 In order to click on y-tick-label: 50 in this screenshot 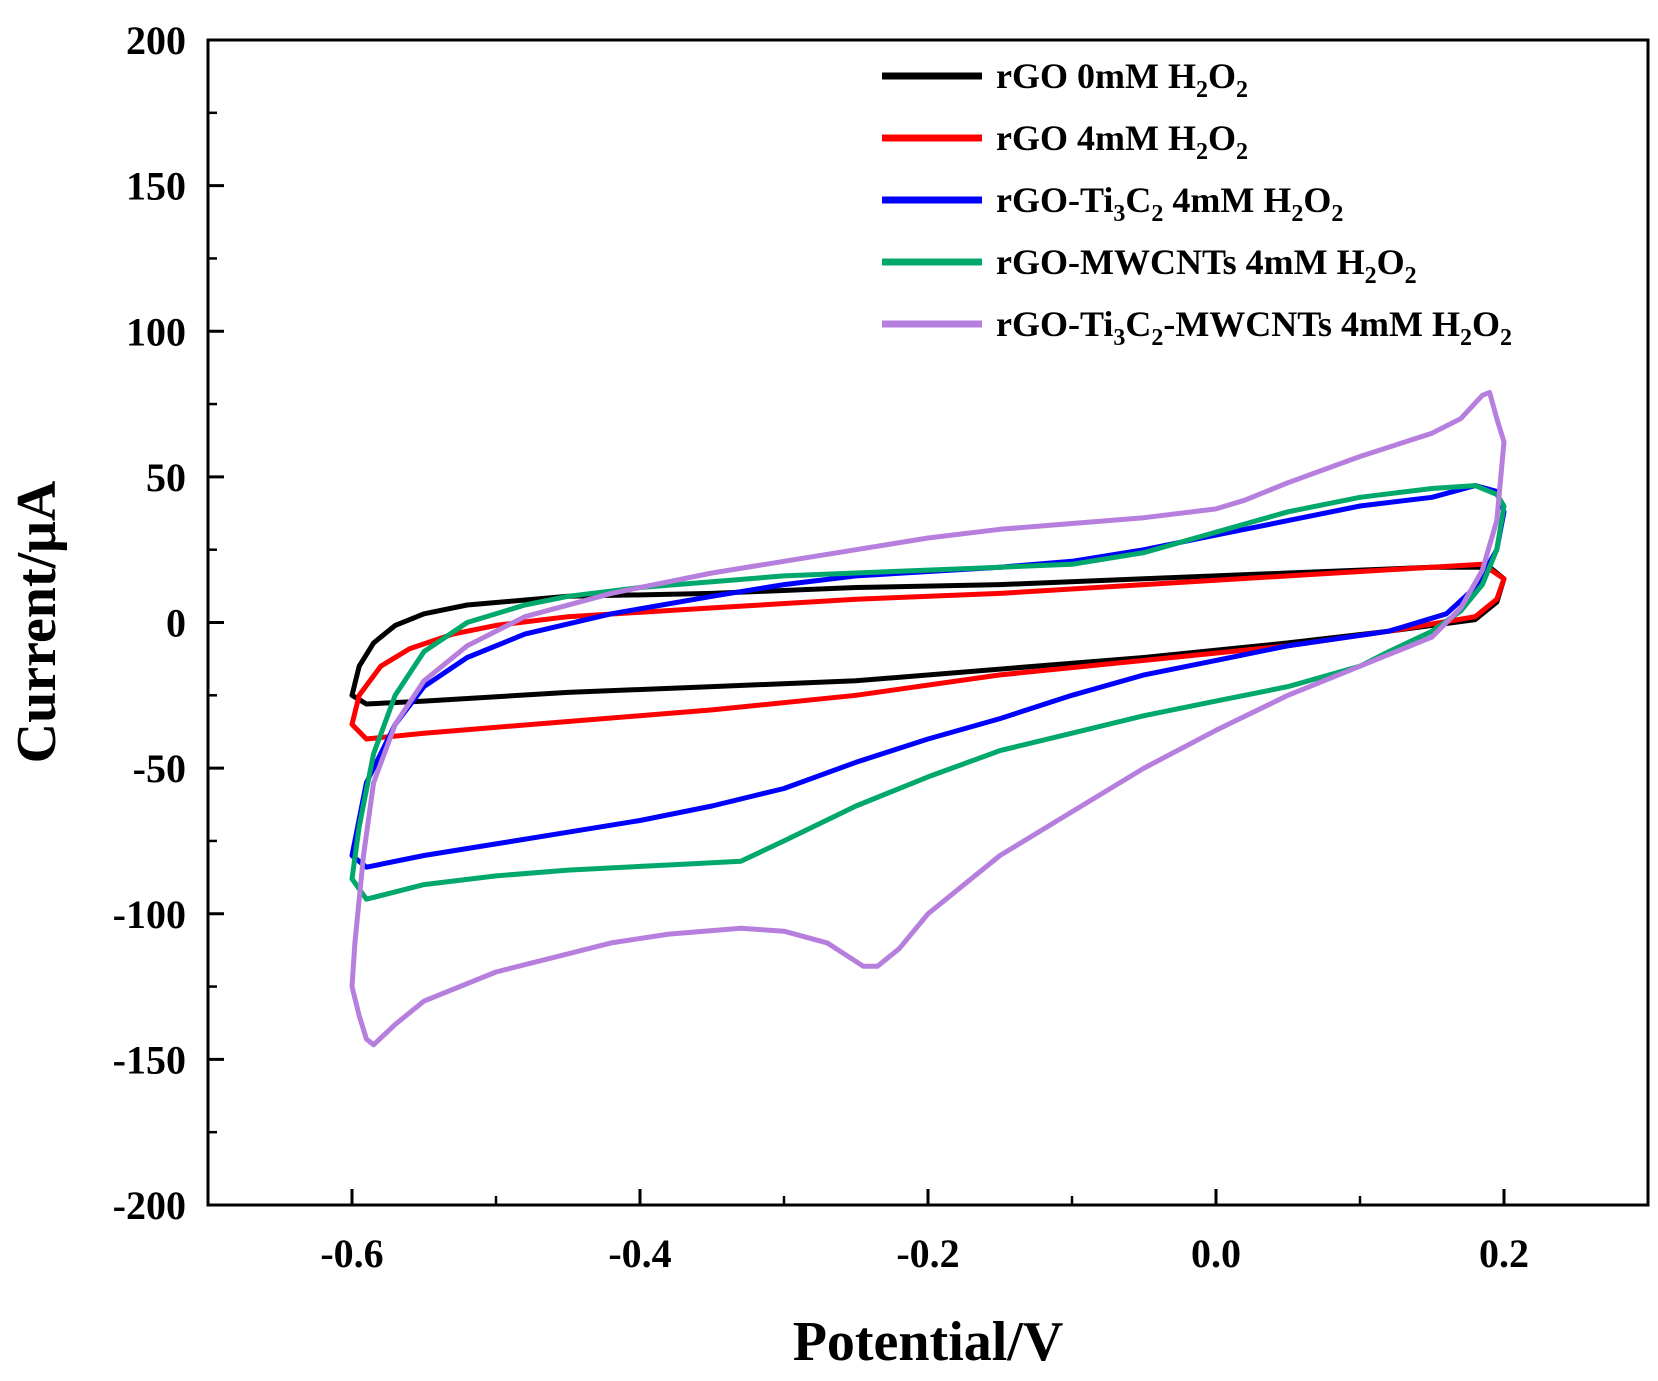, I will do `click(166, 477)`.